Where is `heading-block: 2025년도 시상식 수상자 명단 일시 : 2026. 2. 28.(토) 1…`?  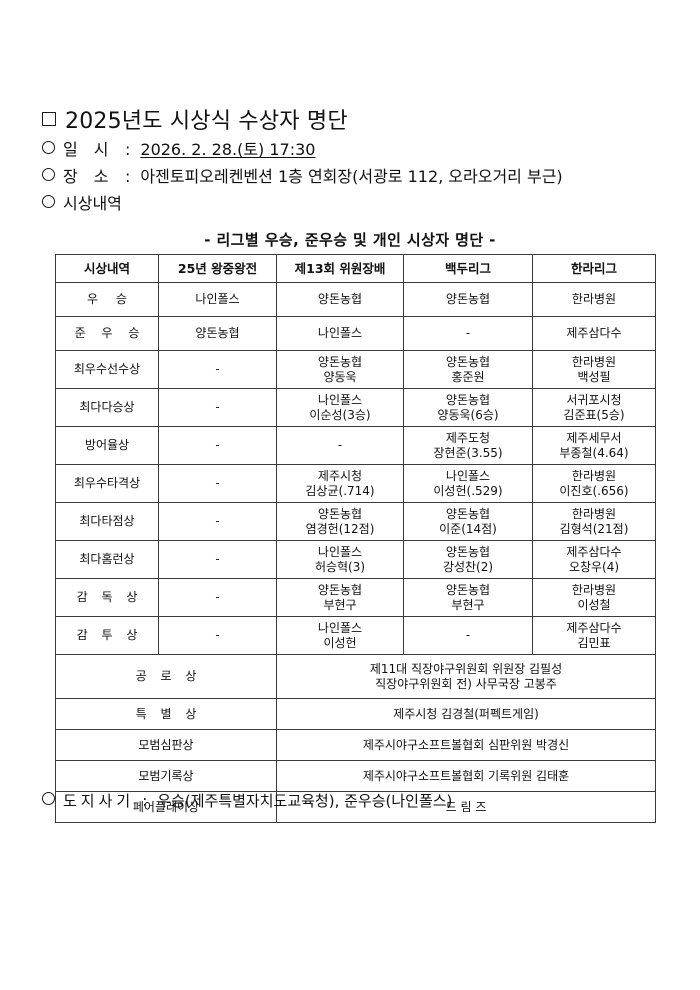
heading-block: 2025년도 시상식 수상자 명단 일시 : 2026. 2. 28.(토) 1… is located at coordinates (362, 162).